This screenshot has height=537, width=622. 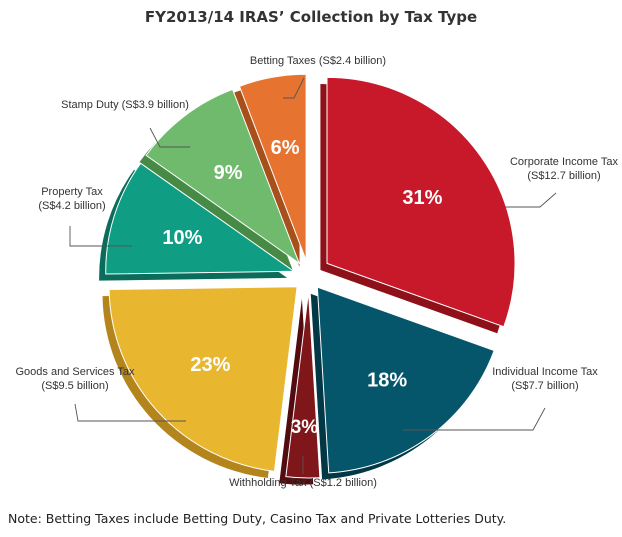 What do you see at coordinates (545, 372) in the screenshot?
I see `category-name-individual-income-tax: Individual Income Tax` at bounding box center [545, 372].